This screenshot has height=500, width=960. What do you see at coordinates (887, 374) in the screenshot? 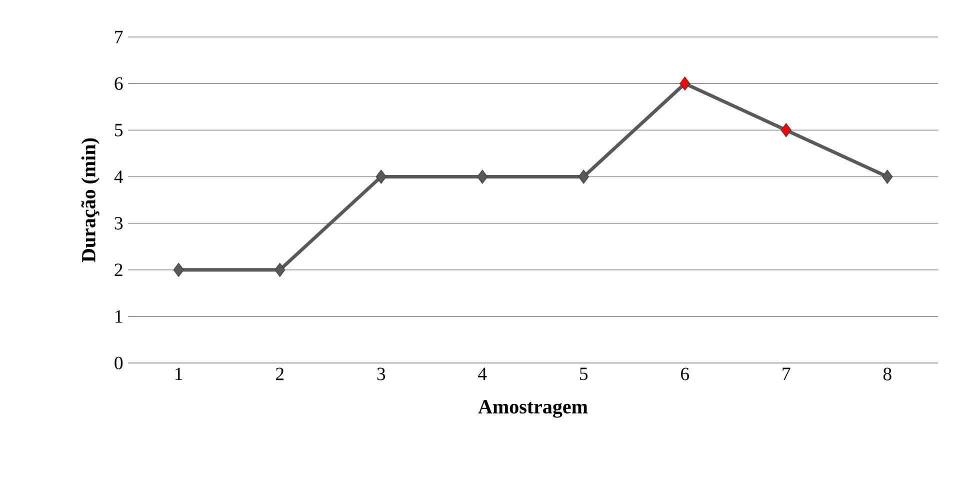
I see `x-tick-label: 8` at bounding box center [887, 374].